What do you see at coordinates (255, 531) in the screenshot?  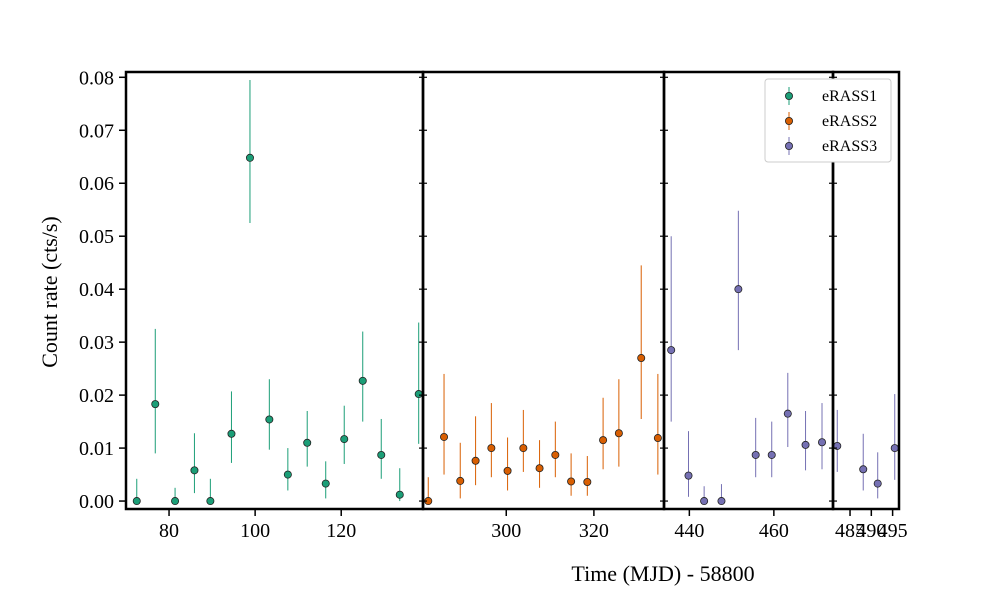 I see `x-tick-label: 100` at bounding box center [255, 531].